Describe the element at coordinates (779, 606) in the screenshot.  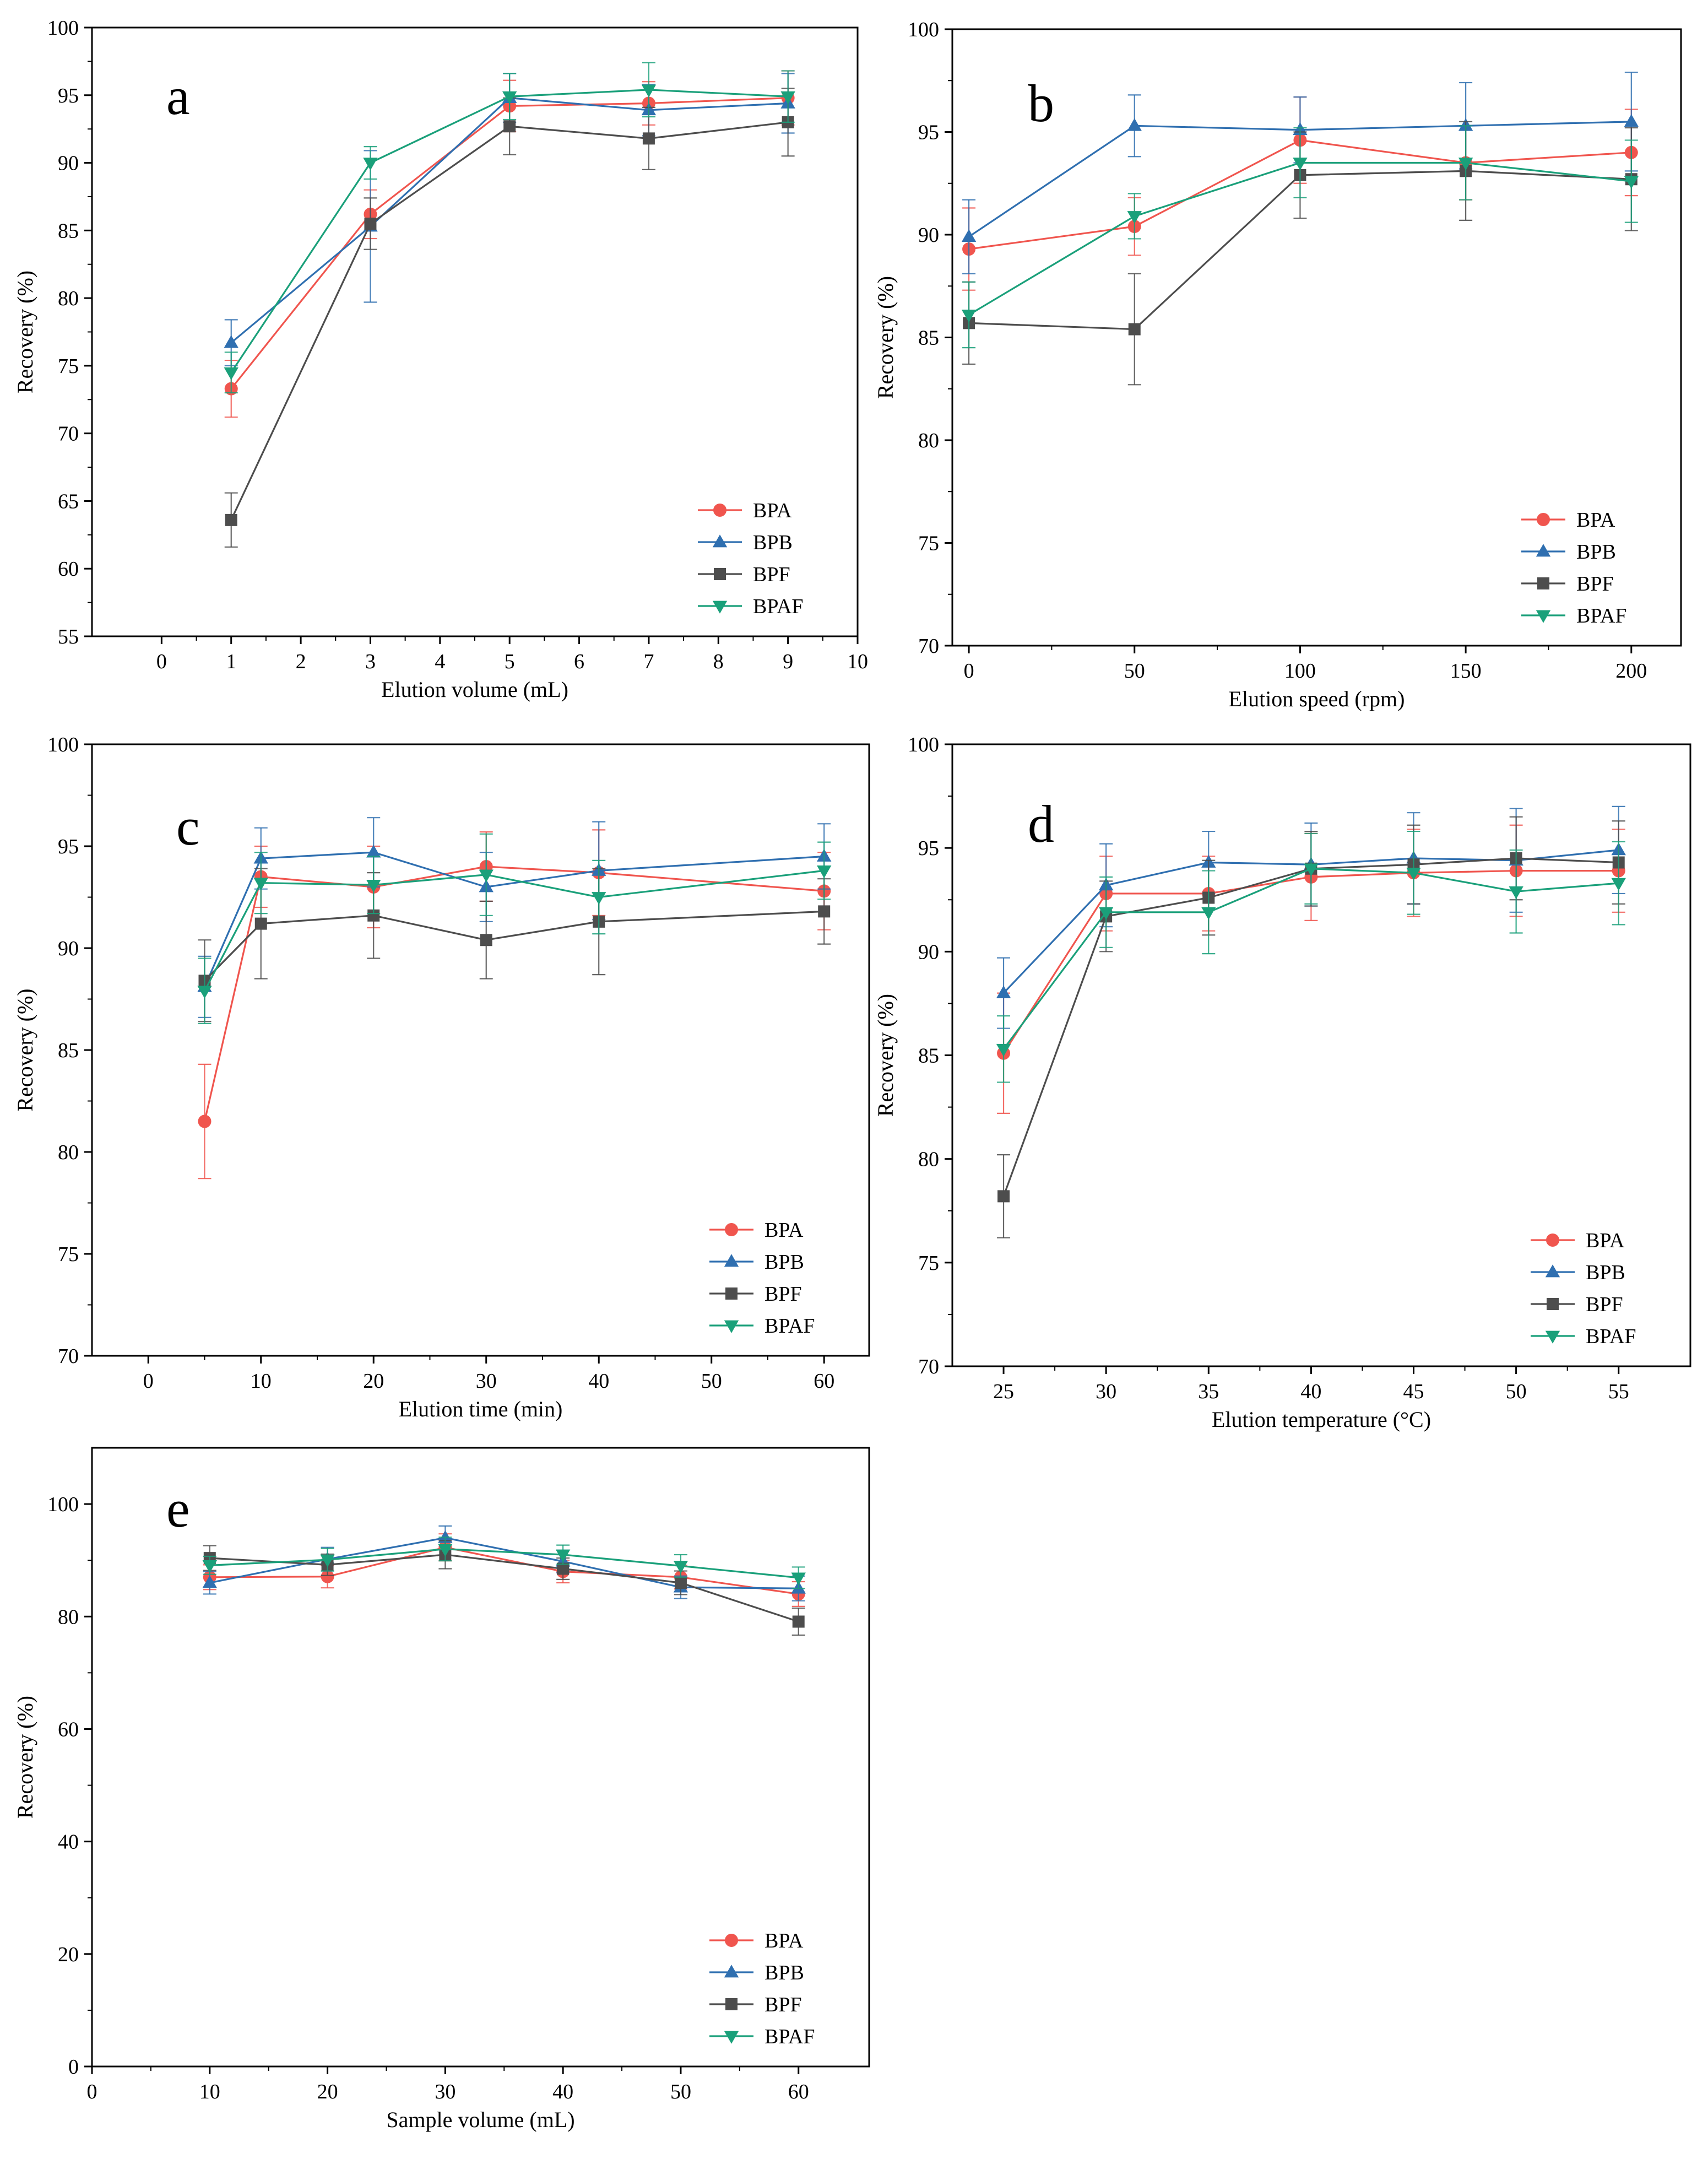
I see `panel-a-legend-bpaf-label: BPAF` at that location.